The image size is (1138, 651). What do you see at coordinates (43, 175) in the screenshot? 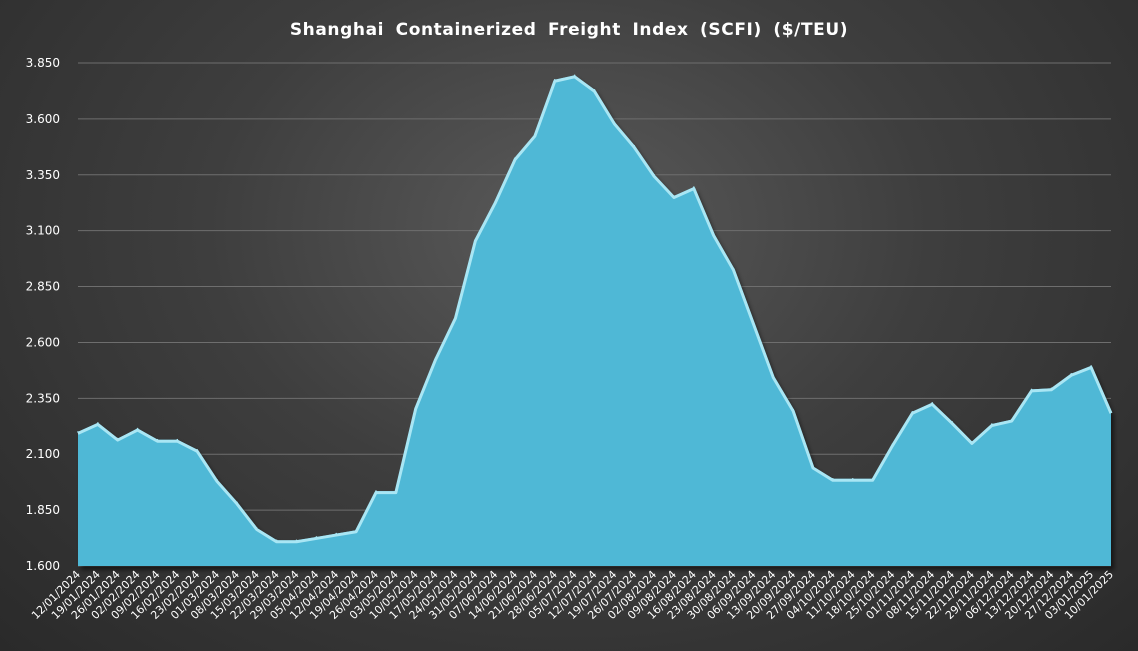
I see `y-tick-label: 3.350` at bounding box center [43, 175].